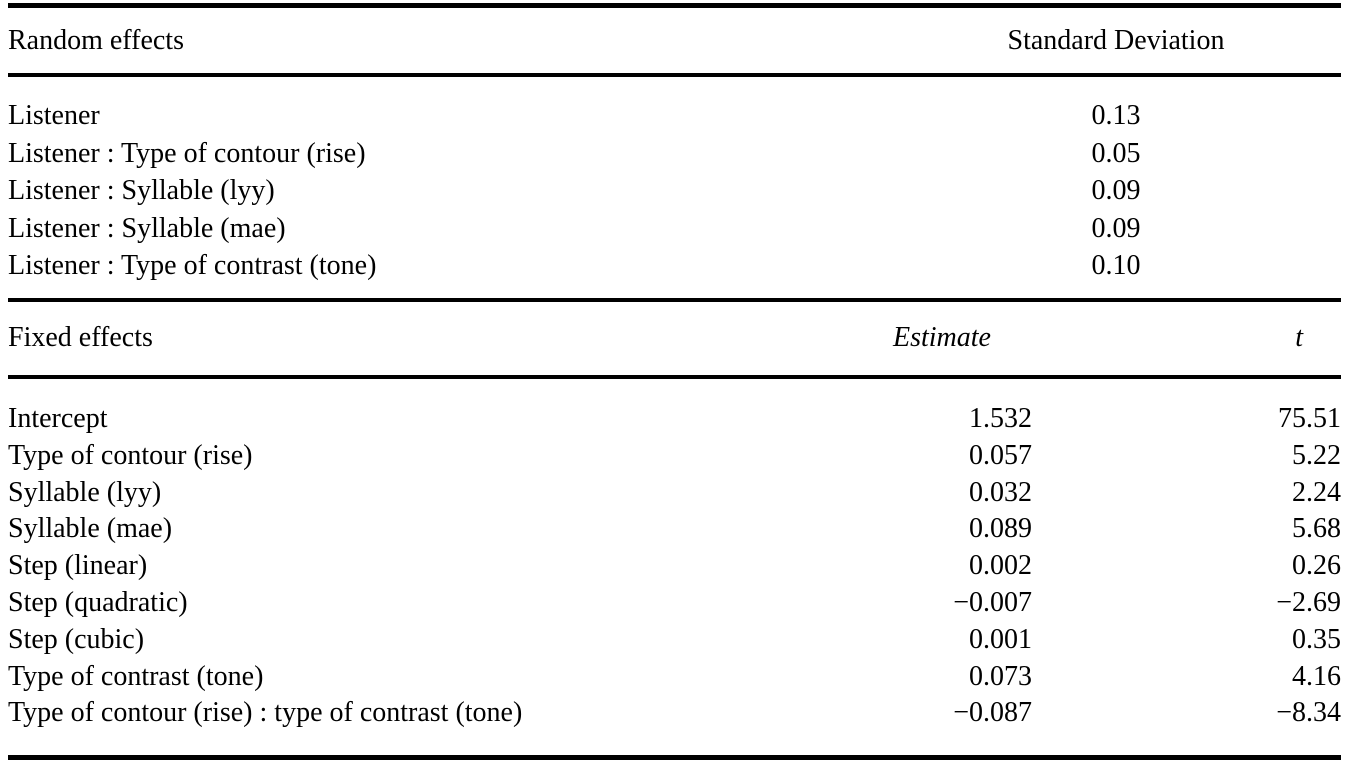 This screenshot has height=767, width=1349. What do you see at coordinates (1000, 529) in the screenshot?
I see `fixed-effect-estimate-value: 0.089` at bounding box center [1000, 529].